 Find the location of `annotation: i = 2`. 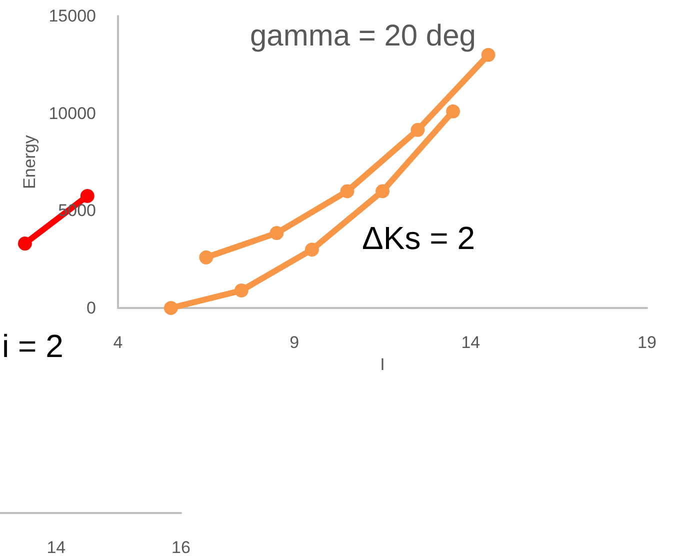

annotation: i = 2 is located at coordinates (33, 346).